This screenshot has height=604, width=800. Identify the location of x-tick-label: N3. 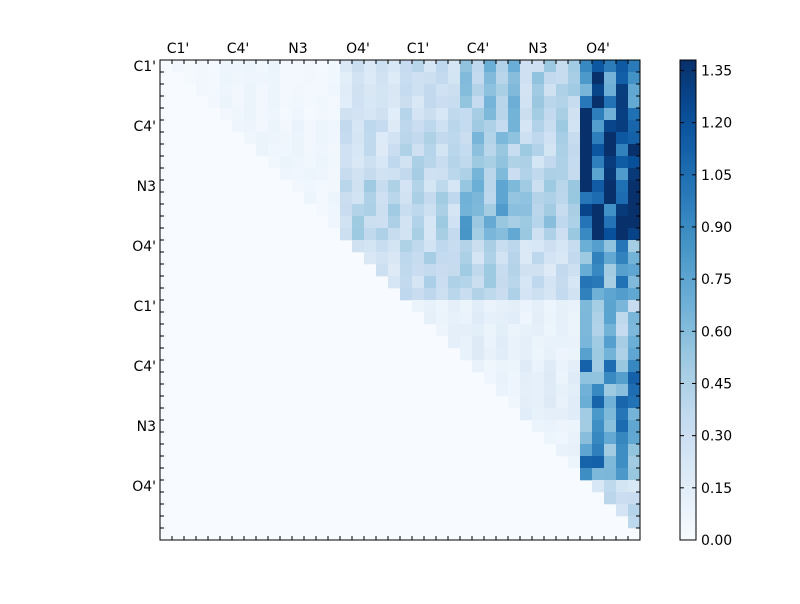
(537, 49).